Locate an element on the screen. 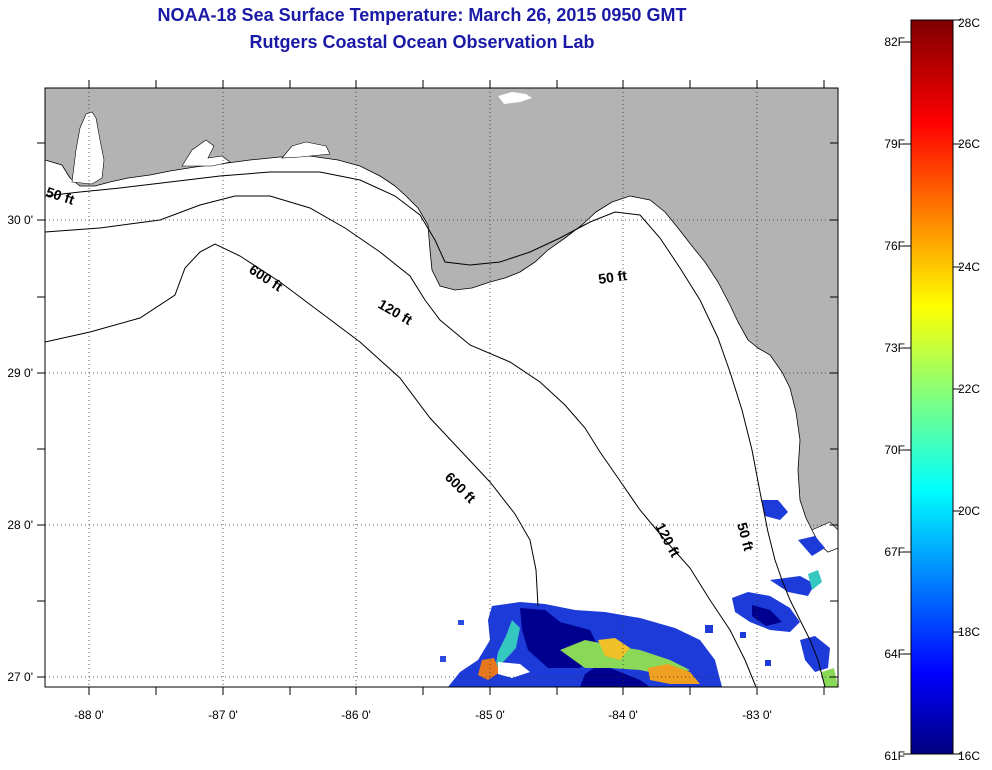 This screenshot has height=770, width=992. latitude-labels: 30 0' 29 0' 28 0' 27 0' is located at coordinates (20, 448).